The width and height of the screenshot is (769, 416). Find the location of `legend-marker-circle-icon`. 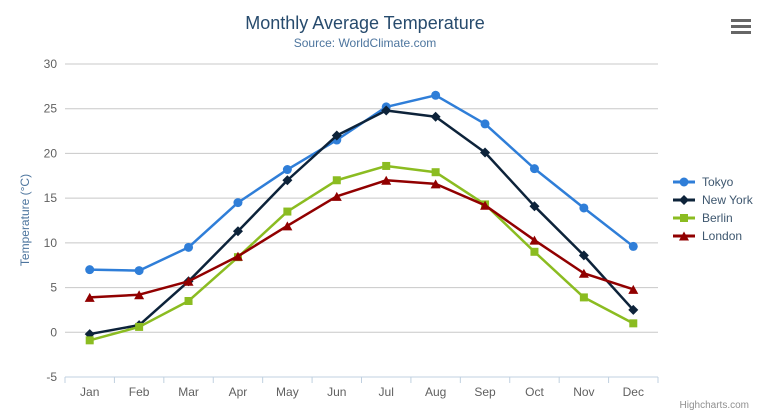

legend-marker-circle-icon is located at coordinates (684, 182).